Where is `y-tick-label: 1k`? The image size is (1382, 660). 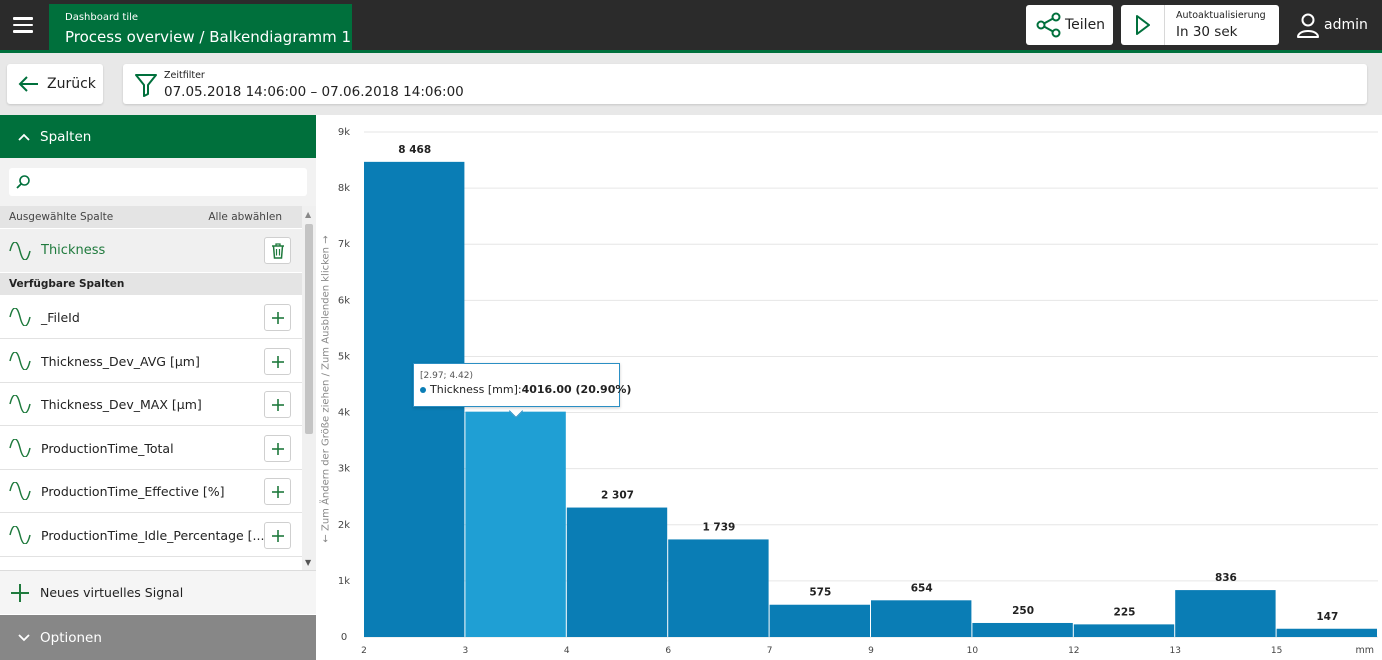 y-tick-label: 1k is located at coordinates (344, 581).